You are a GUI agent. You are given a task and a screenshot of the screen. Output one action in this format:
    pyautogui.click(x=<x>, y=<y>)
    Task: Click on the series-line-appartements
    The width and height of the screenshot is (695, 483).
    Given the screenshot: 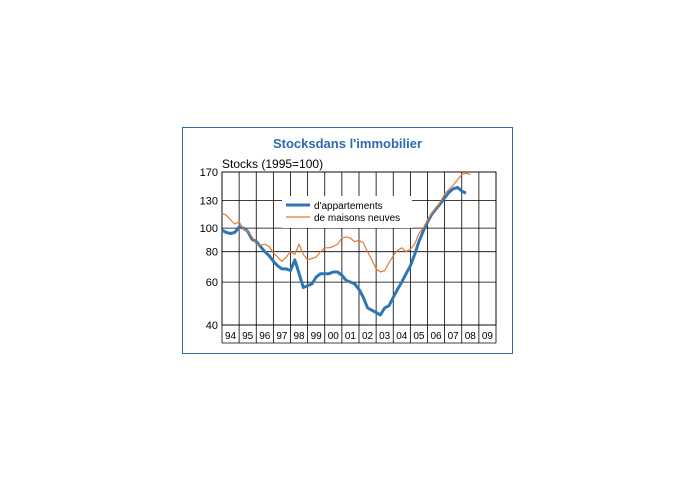 What is the action you would take?
    pyautogui.click(x=344, y=251)
    